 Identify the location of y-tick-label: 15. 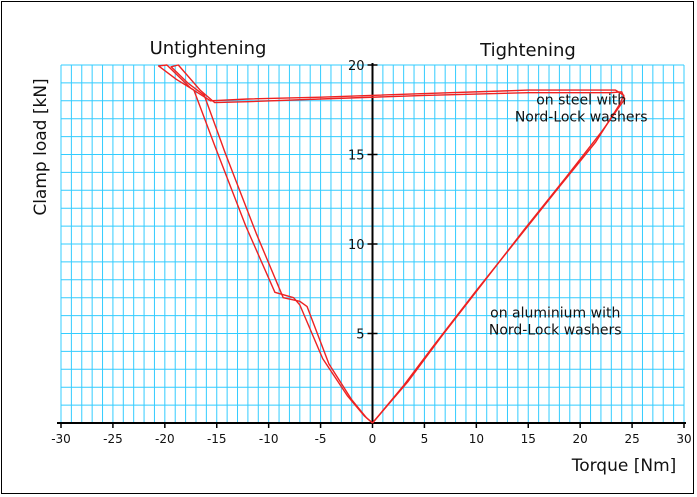
(356, 156).